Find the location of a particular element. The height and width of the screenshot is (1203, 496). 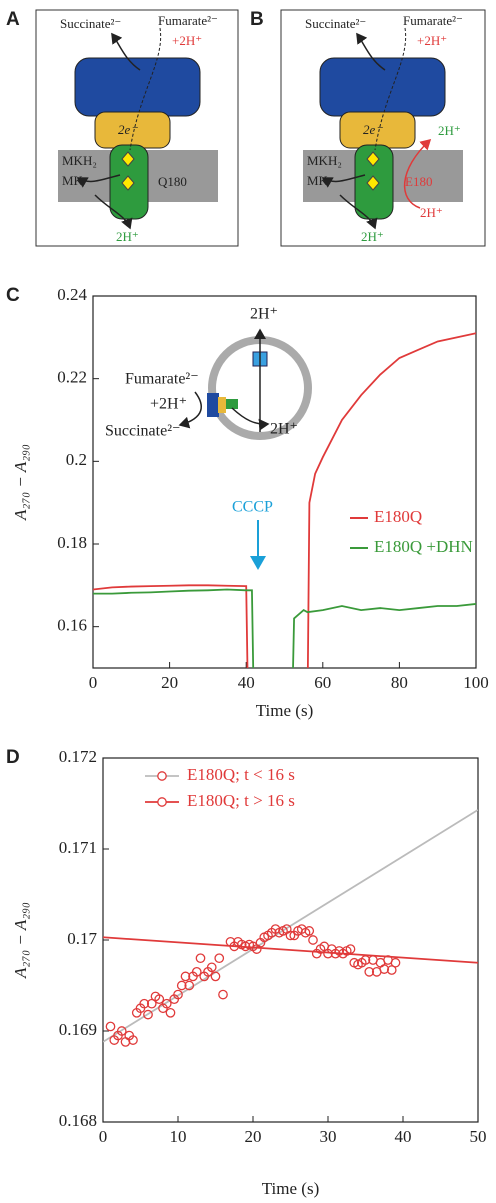

heme is located at coordinates (373, 171).